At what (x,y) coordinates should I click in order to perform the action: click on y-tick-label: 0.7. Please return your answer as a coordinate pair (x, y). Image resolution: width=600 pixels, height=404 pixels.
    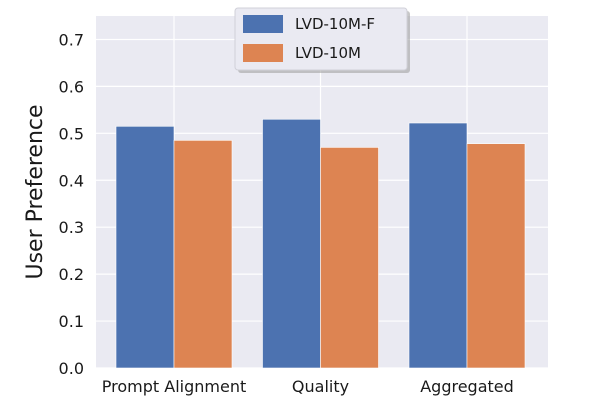
    Looking at the image, I should click on (71, 39).